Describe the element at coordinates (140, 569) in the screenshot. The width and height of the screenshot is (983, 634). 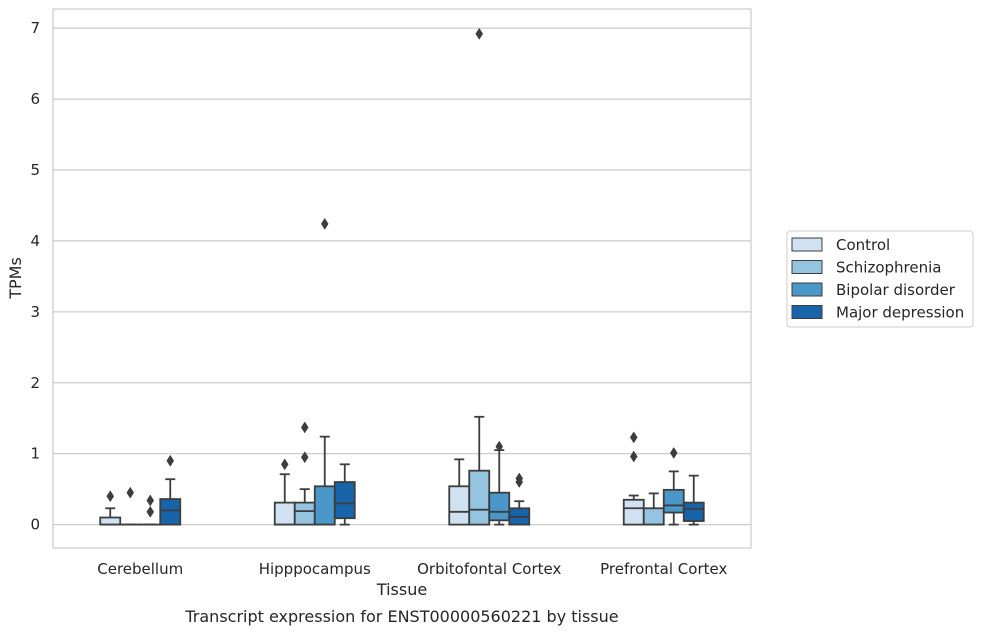
I see `x-tick-label: Cerebellum` at that location.